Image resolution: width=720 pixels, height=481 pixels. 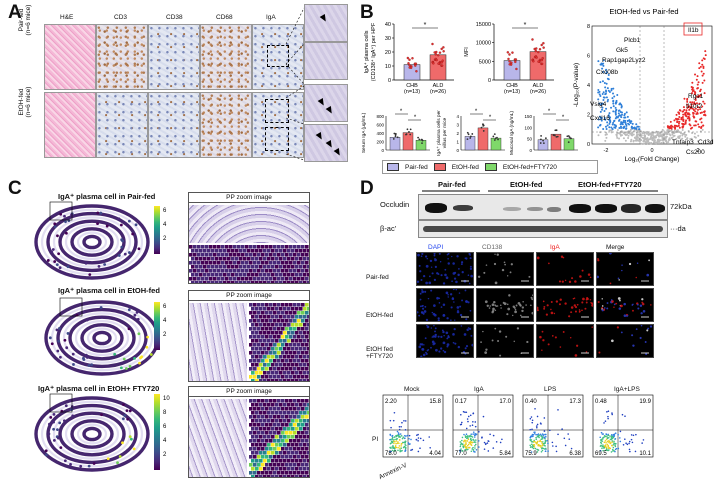 What do you see at coordinates (393, 167) in the screenshot?
I see `legend-swatch-pairfed` at bounding box center [393, 167].